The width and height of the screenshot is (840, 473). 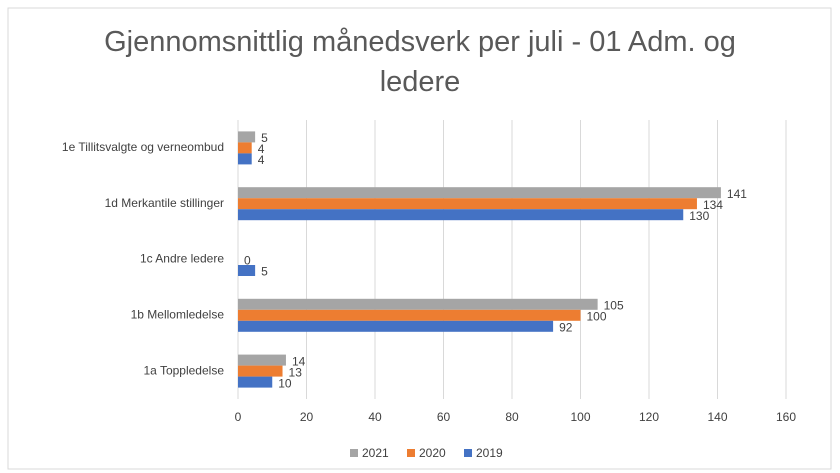 What do you see at coordinates (512, 417) in the screenshot?
I see `x-tick-label: 80` at bounding box center [512, 417].